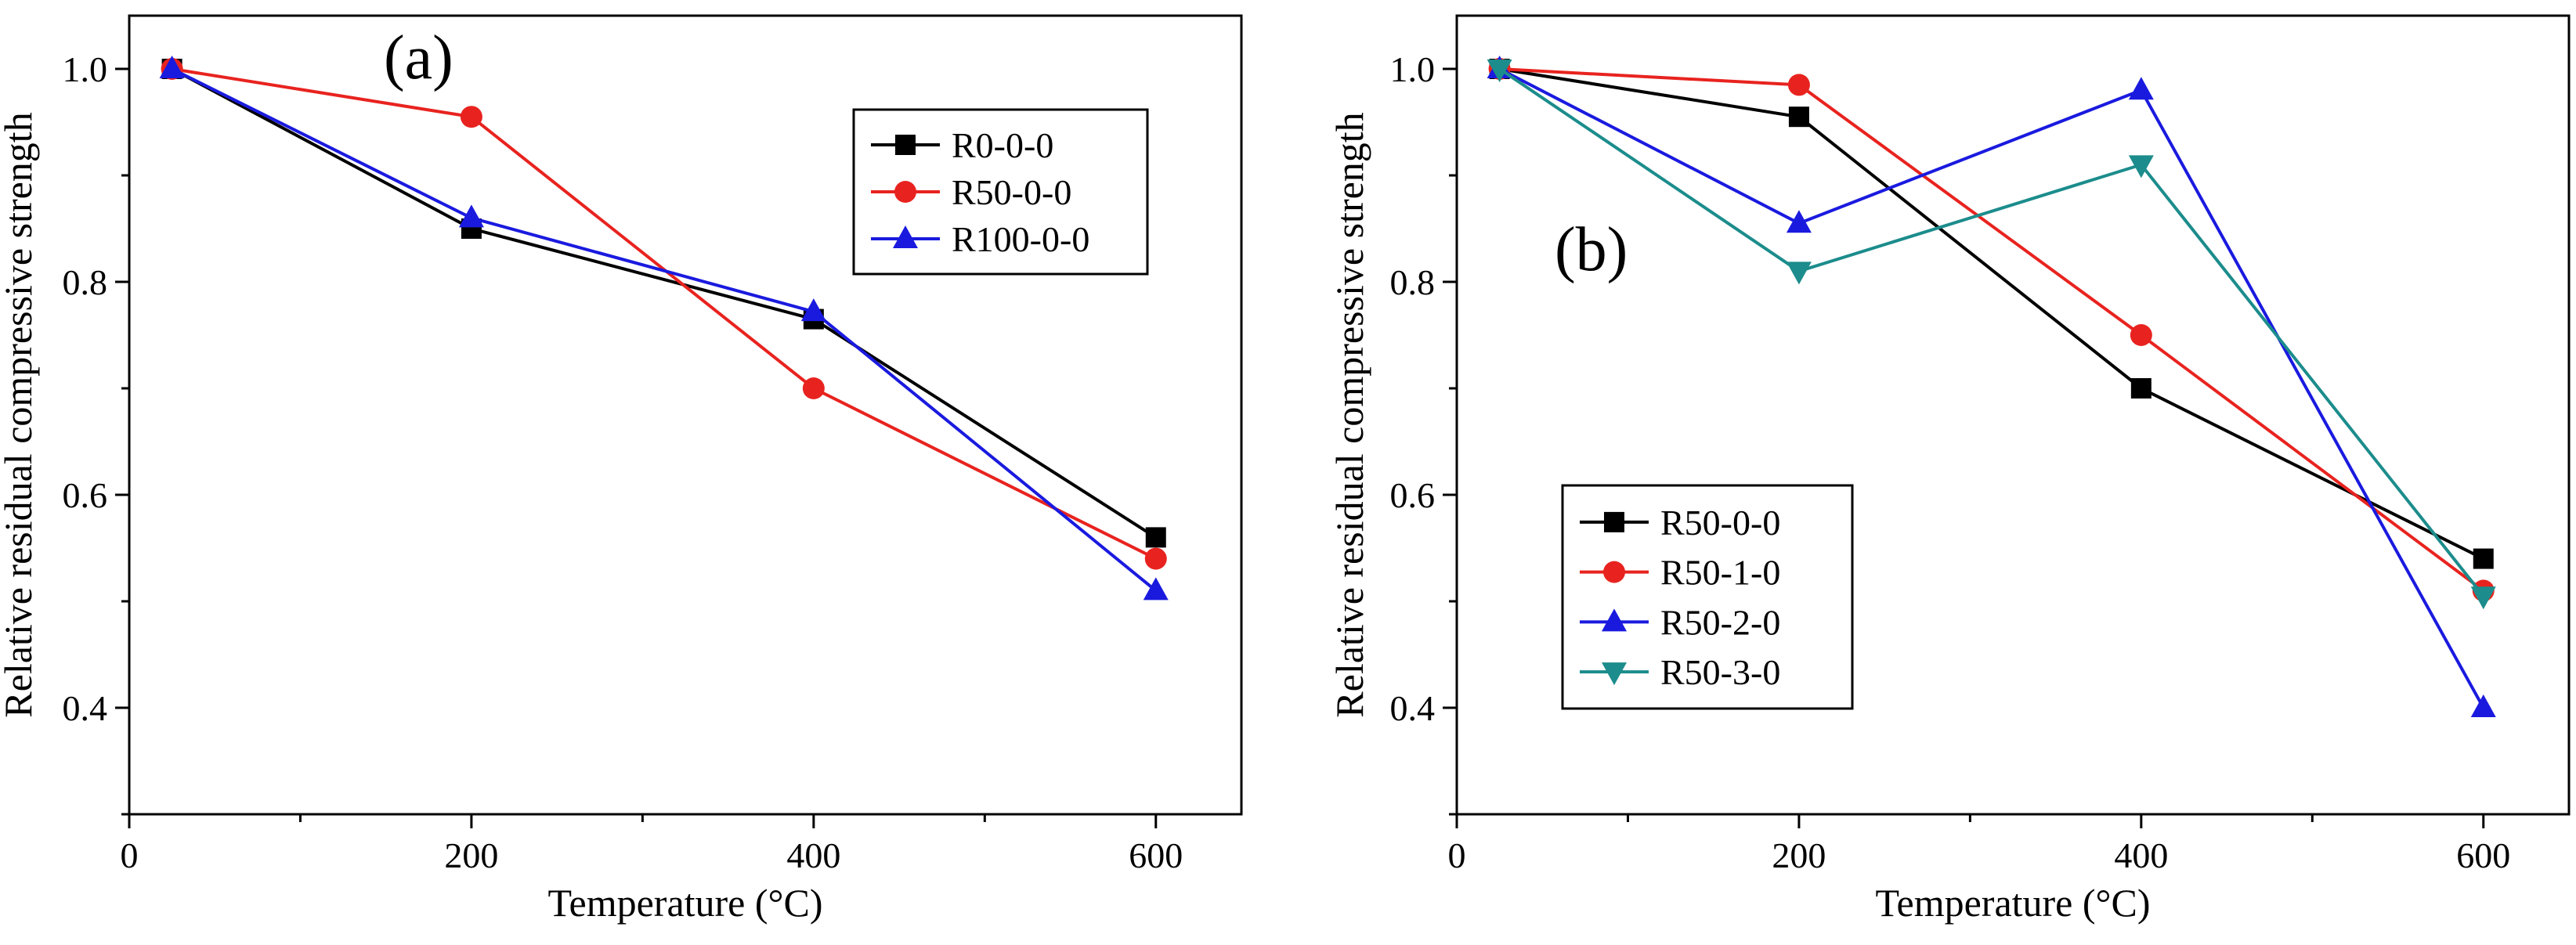 The height and width of the screenshot is (945, 2576). I want to click on legend: R0-0-0 R50-0-0 R100-0-0, so click(1000, 192).